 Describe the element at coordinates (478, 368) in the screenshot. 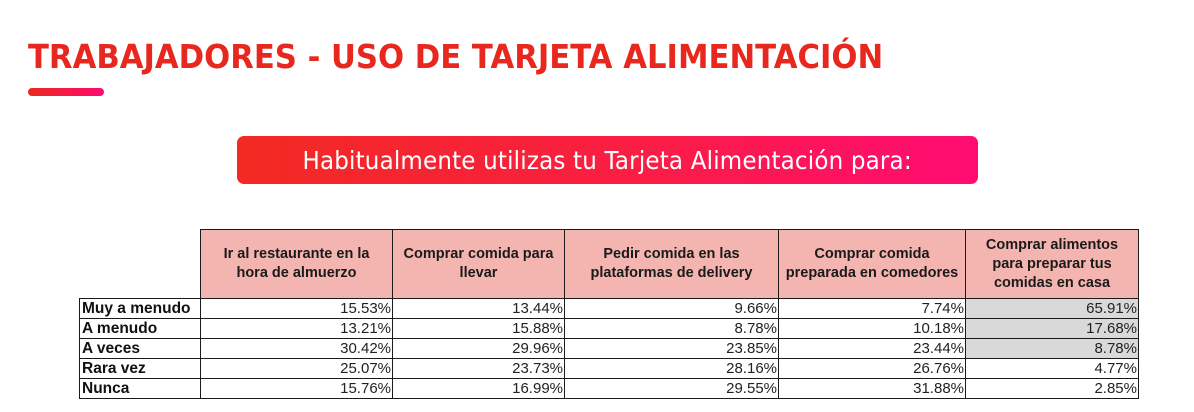

I see `table-cell: 23.73%` at that location.